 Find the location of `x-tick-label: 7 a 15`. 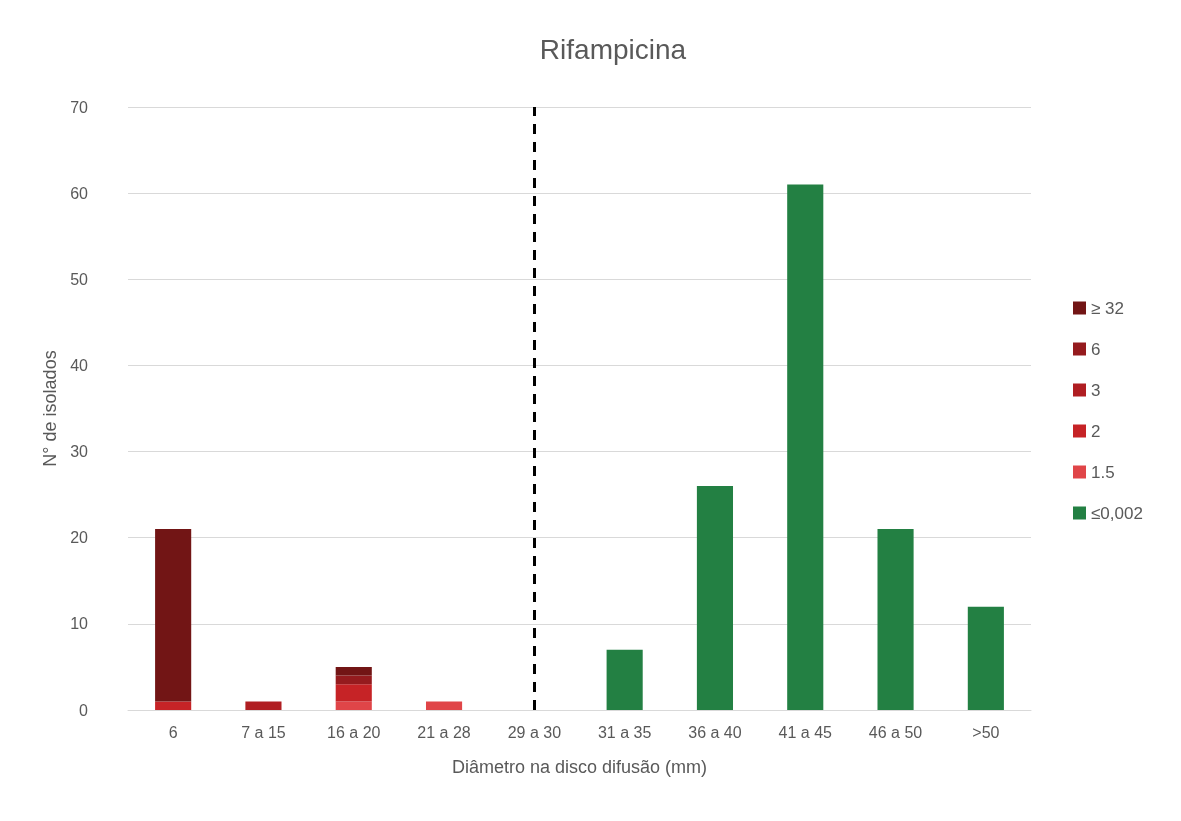

x-tick-label: 7 a 15 is located at coordinates (263, 732).